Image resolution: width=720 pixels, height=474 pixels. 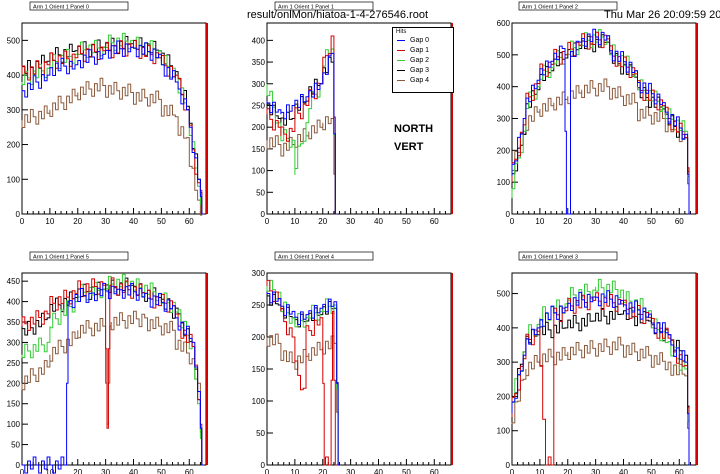 I want to click on timestamp: Thu Mar 26 20:09:59 2009, so click(x=662, y=15).